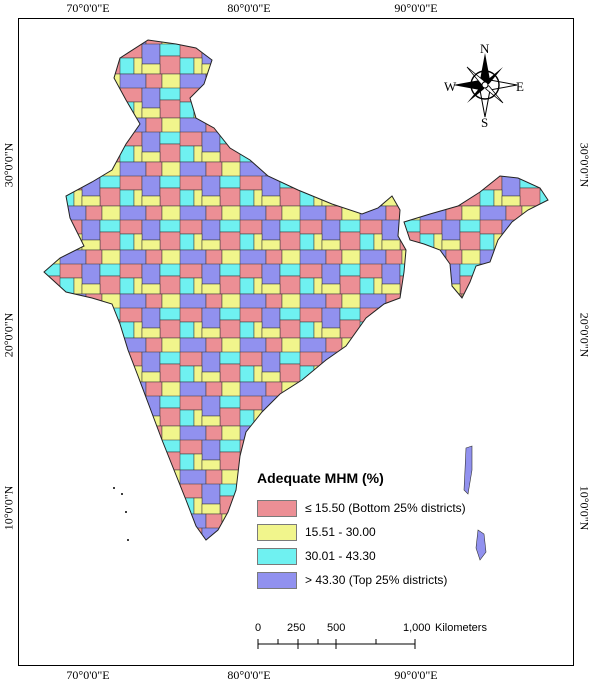 Image resolution: width=593 pixels, height=685 pixels. What do you see at coordinates (296, 628) in the screenshot?
I see `scale-label-250: 250` at bounding box center [296, 628].